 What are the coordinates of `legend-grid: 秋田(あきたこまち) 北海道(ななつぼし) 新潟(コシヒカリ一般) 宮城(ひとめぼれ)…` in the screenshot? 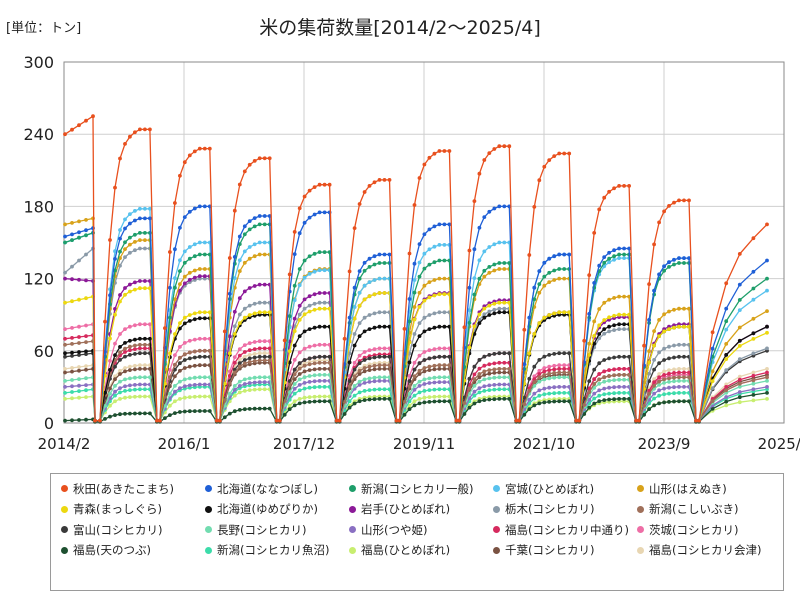 It's located at (421, 519).